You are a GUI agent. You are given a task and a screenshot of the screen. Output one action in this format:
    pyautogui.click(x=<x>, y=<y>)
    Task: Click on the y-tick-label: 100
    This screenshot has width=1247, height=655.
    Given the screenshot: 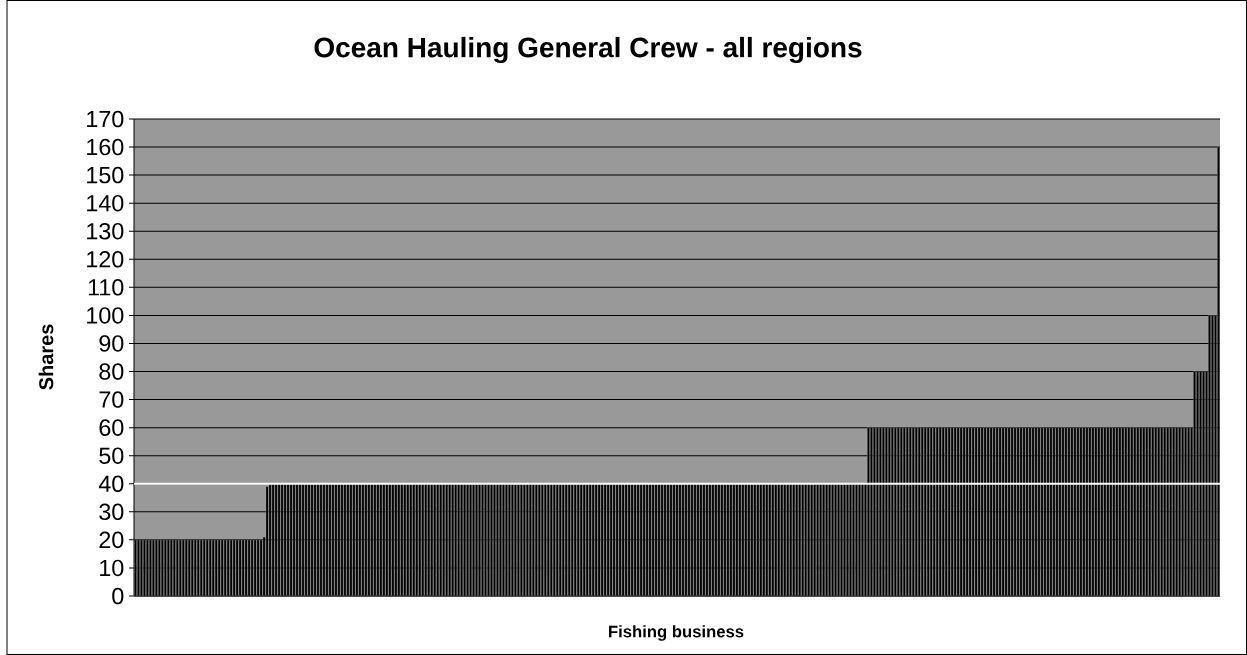 What is the action you would take?
    pyautogui.click(x=105, y=315)
    